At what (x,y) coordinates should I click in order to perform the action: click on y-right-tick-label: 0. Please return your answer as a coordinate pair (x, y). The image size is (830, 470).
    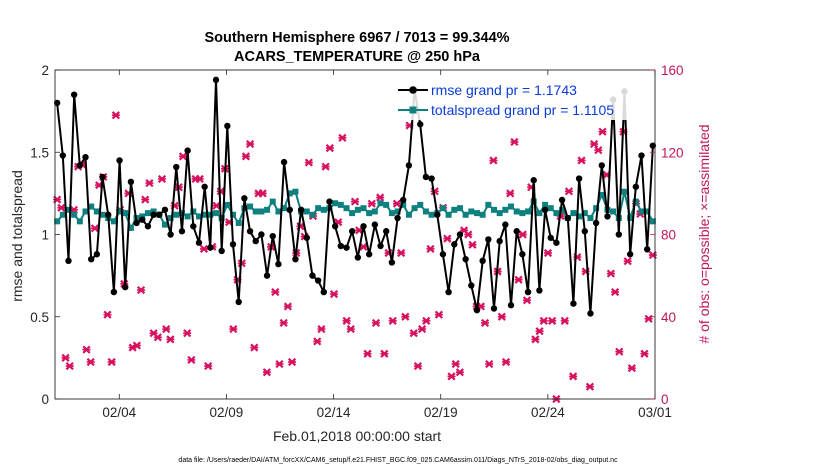
    Looking at the image, I should click on (665, 399).